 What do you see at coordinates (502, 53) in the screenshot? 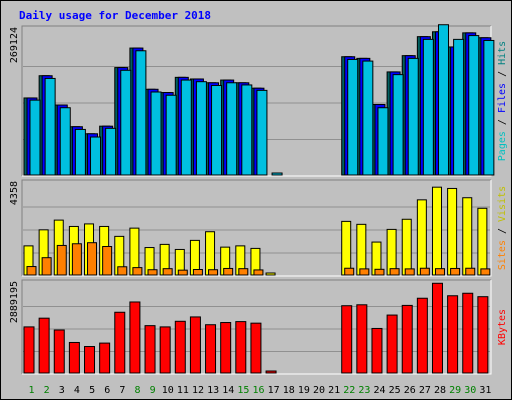
I see `legend-hits: Hits` at bounding box center [502, 53].